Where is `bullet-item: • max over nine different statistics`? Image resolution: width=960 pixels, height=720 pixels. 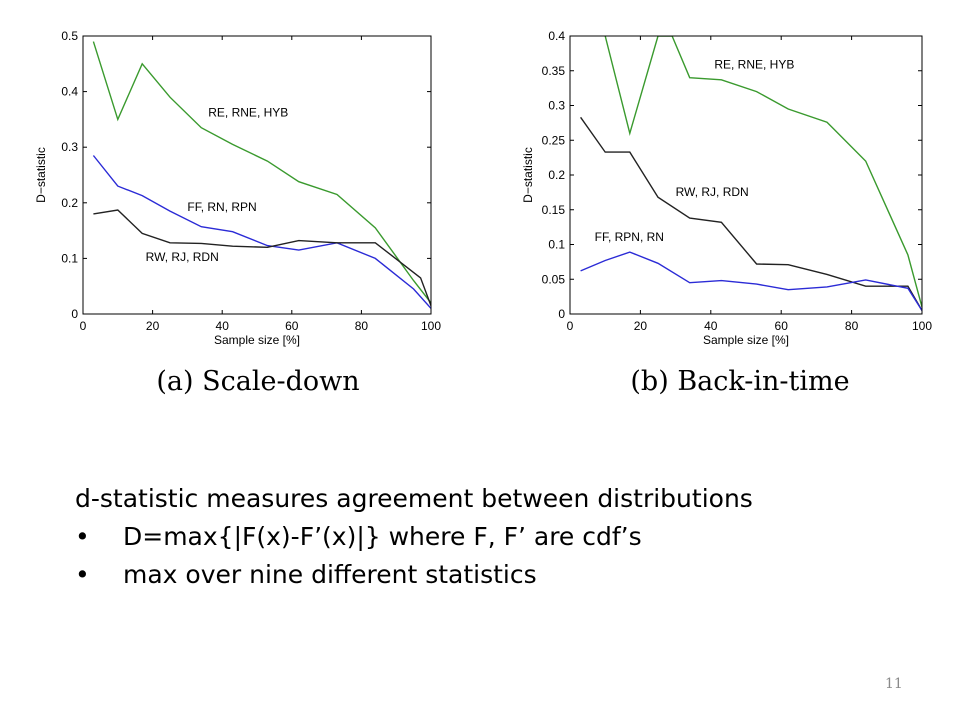 bullet-item: • max over nine different statistics is located at coordinates (485, 575).